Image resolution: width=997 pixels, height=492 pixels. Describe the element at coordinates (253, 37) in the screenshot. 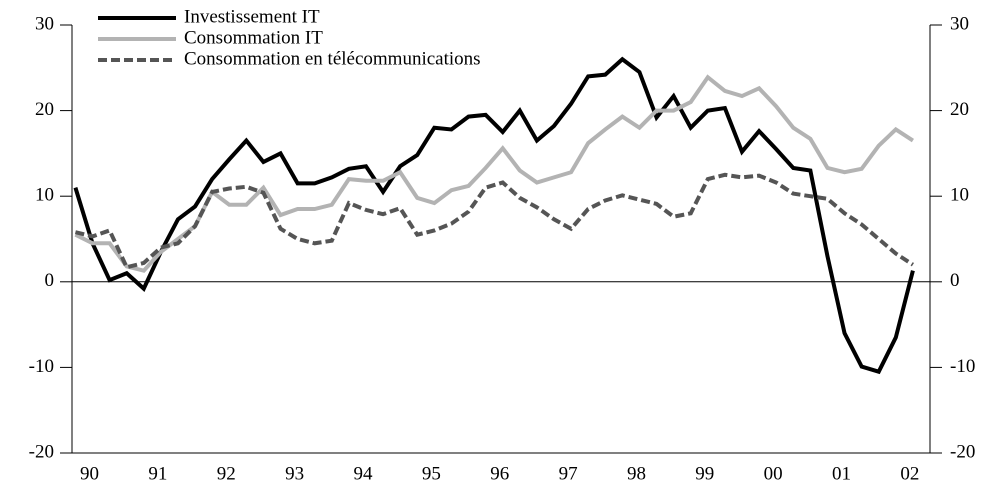

I see `legend-label: Consommation IT` at that location.